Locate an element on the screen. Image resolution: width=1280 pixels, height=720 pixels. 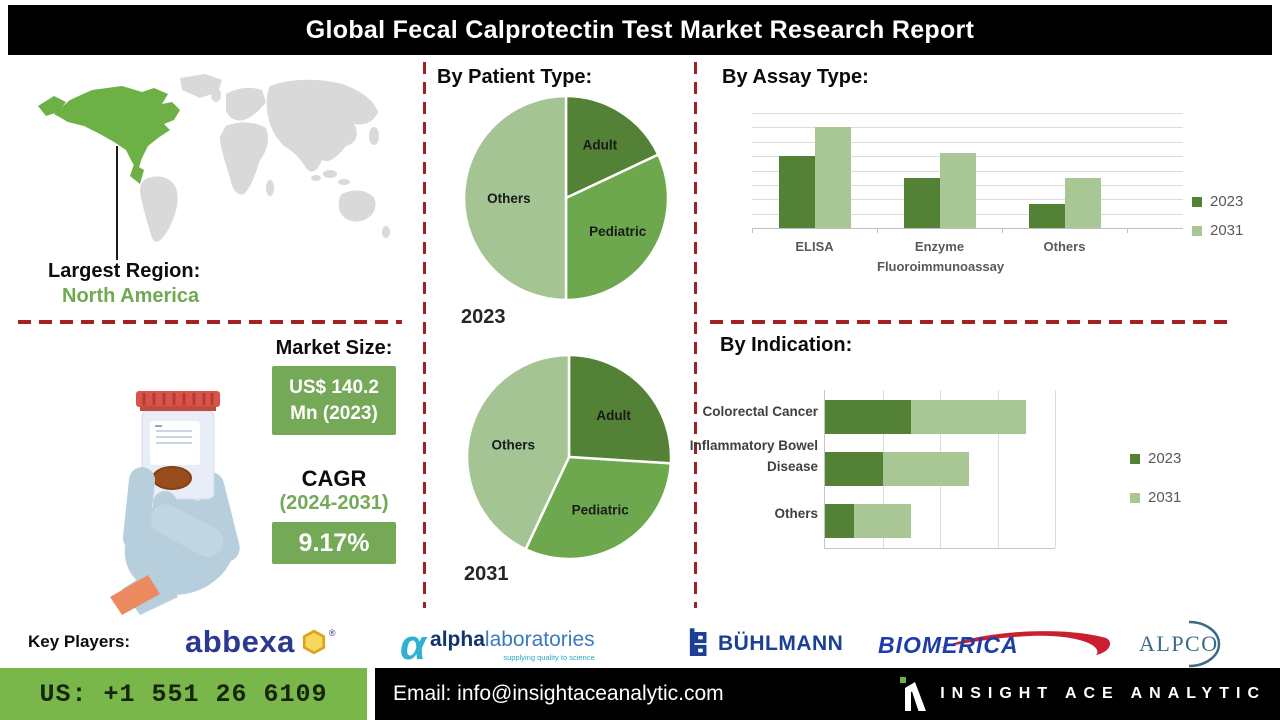
assay-category-label: ELISA is located at coordinates (814, 246).